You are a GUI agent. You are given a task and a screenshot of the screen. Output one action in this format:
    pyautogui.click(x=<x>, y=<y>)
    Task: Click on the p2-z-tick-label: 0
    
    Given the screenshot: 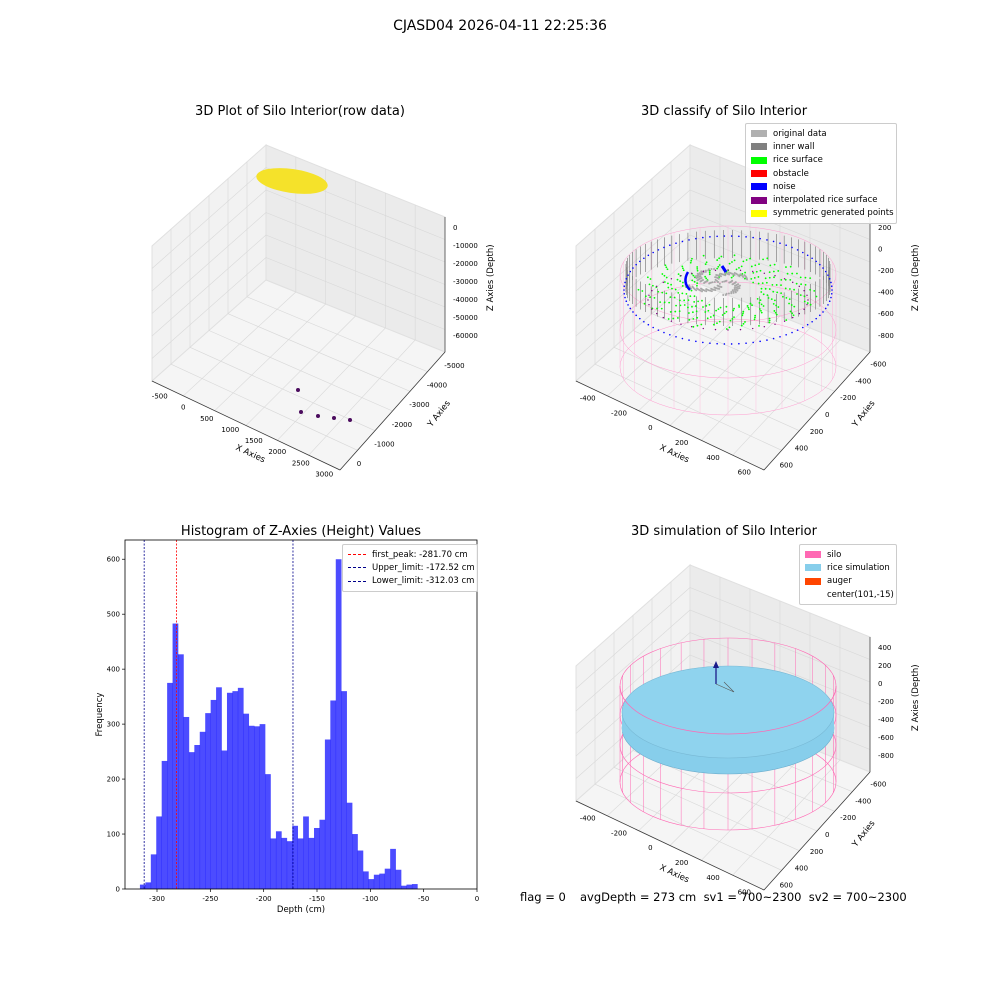 What is the action you would take?
    pyautogui.click(x=880, y=249)
    